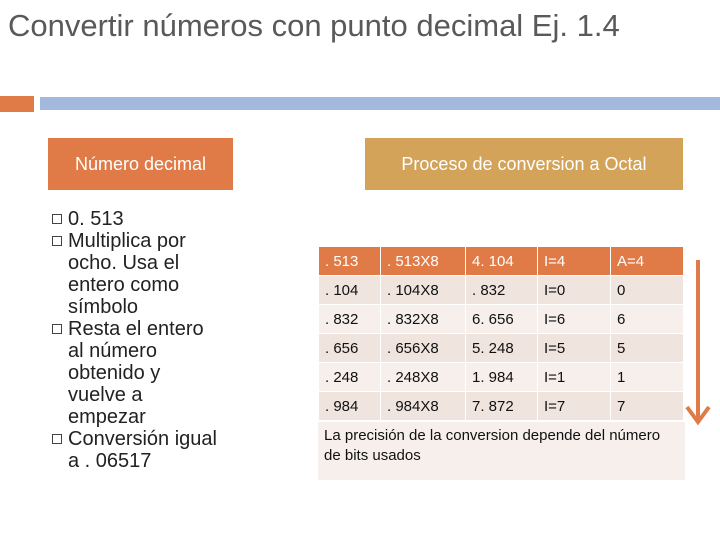  I want to click on table-cell: A=4, so click(647, 261).